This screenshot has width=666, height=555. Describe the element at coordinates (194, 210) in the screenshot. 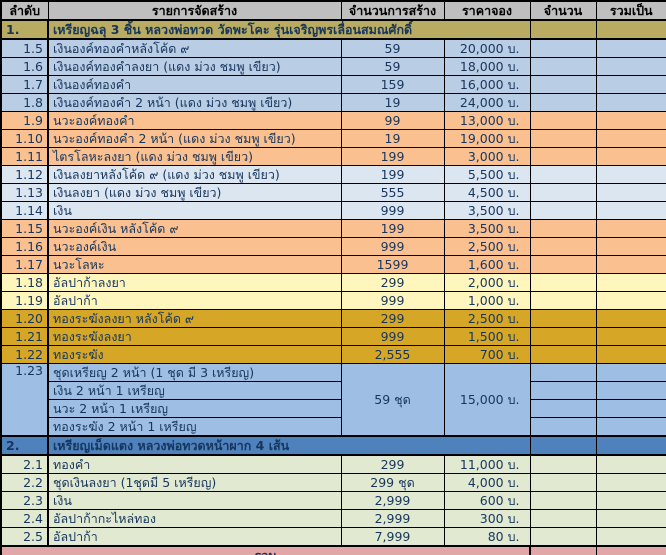

I see `item-desc-cell: เงิน` at that location.